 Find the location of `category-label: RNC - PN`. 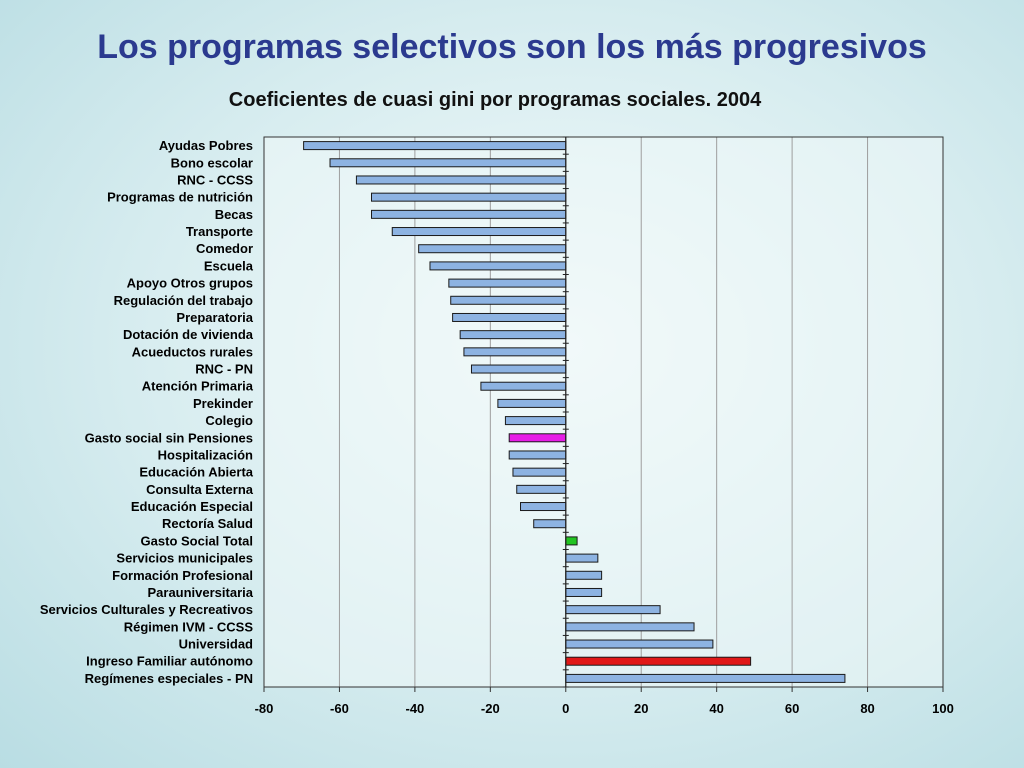

category-label: RNC - PN is located at coordinates (224, 369).